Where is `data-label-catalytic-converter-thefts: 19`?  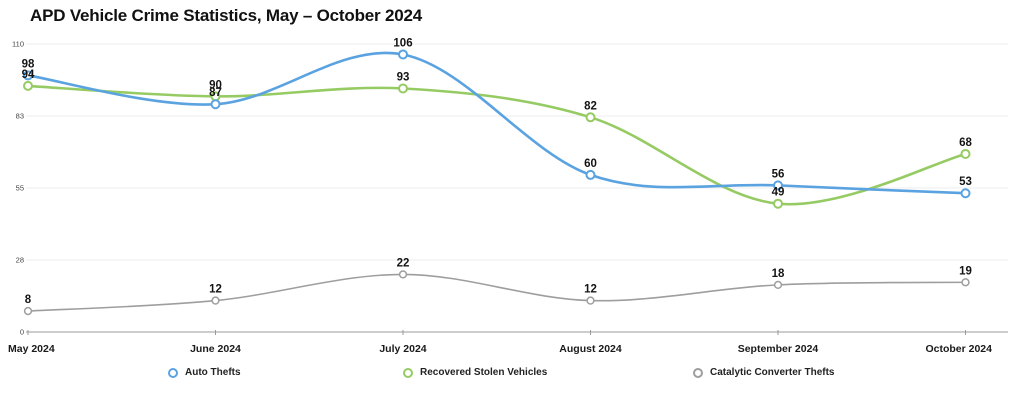 data-label-catalytic-converter-thefts: 19 is located at coordinates (965, 271).